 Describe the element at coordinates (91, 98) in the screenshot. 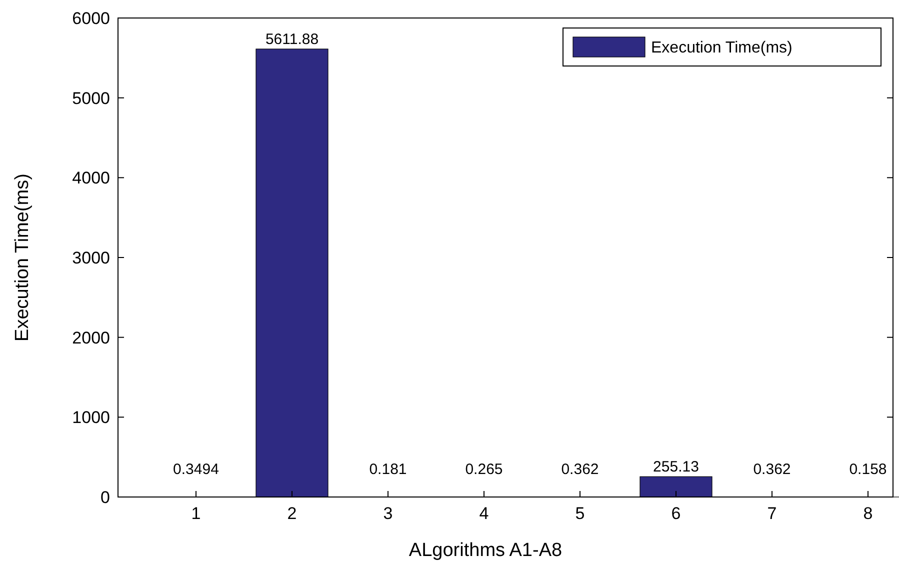

I see `y-tick-label: 5000` at that location.